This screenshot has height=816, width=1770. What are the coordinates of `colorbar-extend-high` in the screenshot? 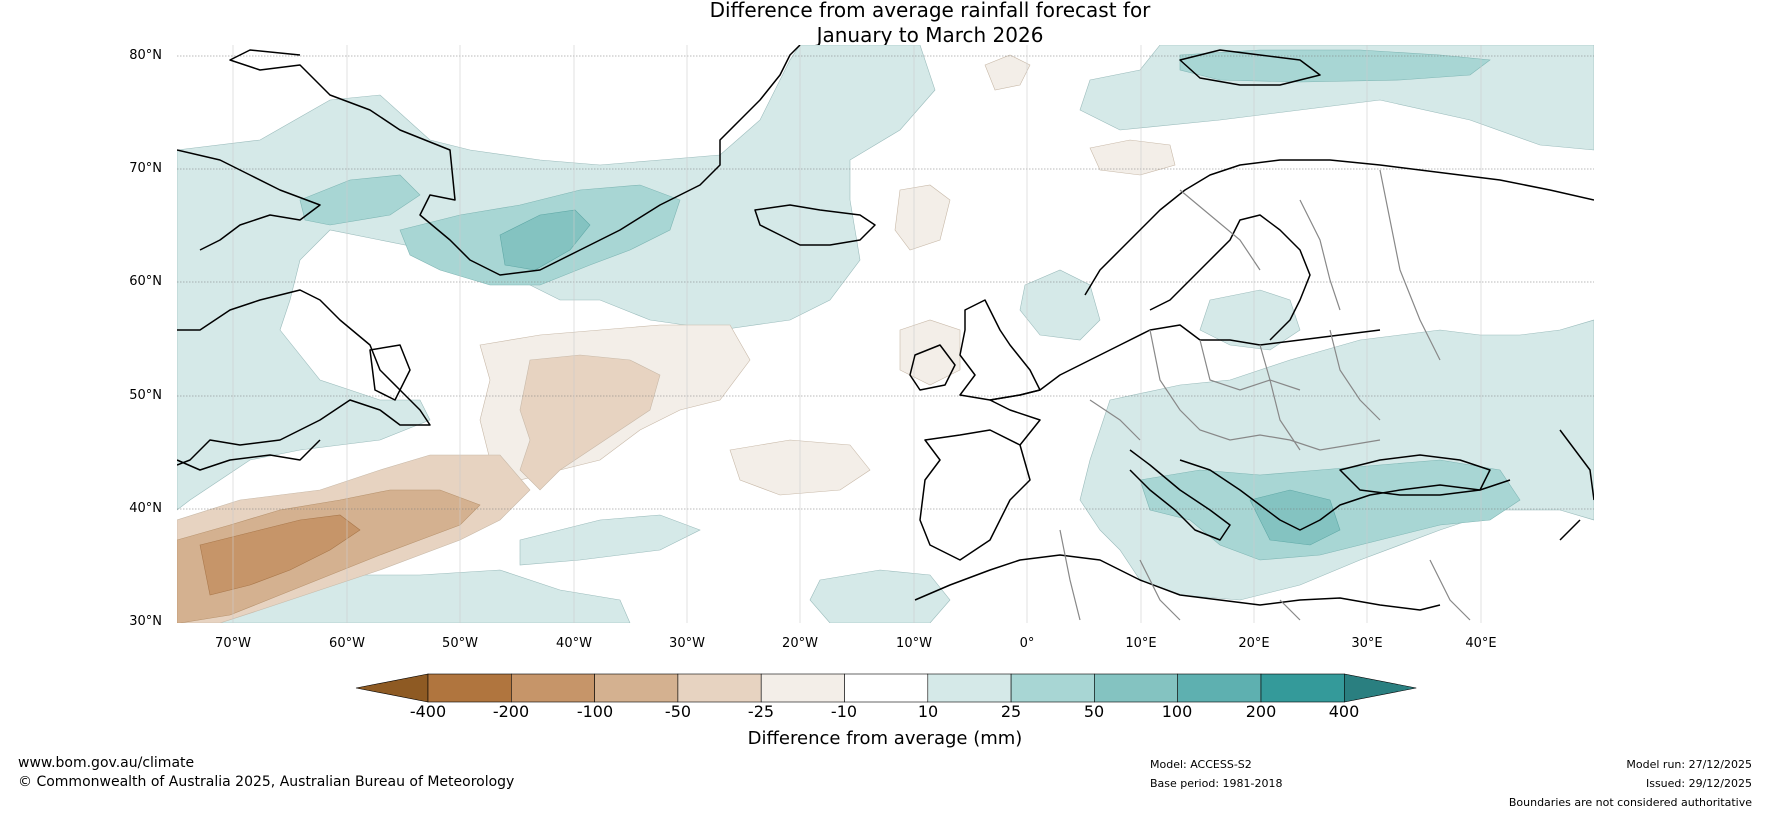 It's located at (1380, 688).